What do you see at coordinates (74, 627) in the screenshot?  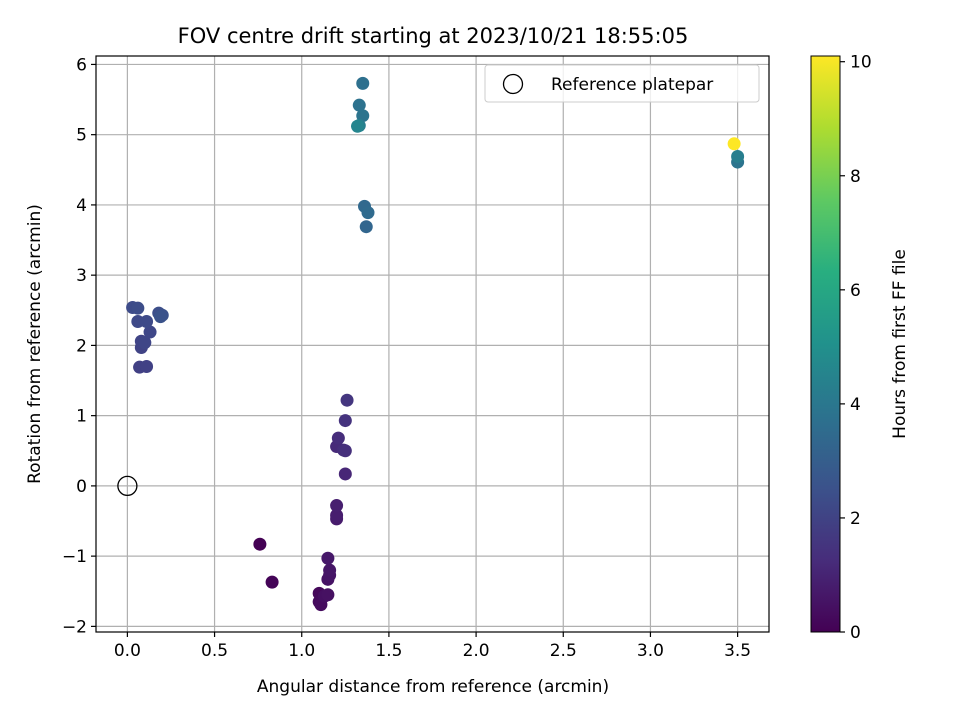 I see `y-tick-label: −2` at bounding box center [74, 627].